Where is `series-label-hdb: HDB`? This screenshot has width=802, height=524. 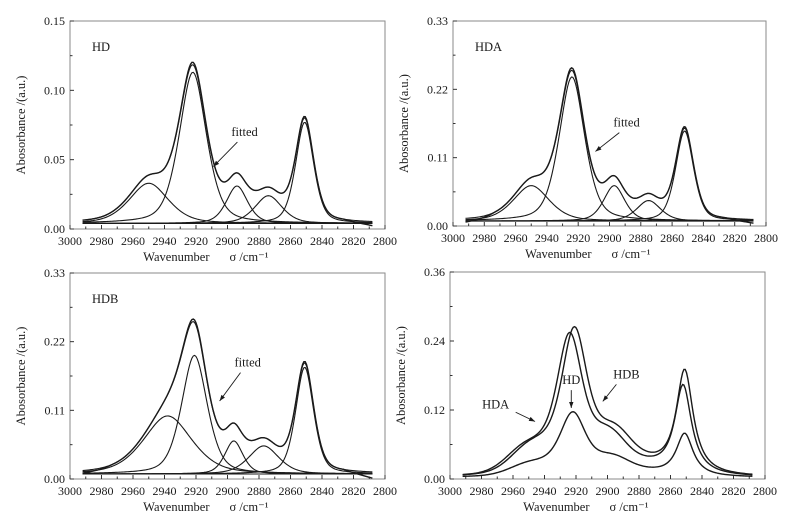 series-label-hdb: HDB is located at coordinates (626, 374).